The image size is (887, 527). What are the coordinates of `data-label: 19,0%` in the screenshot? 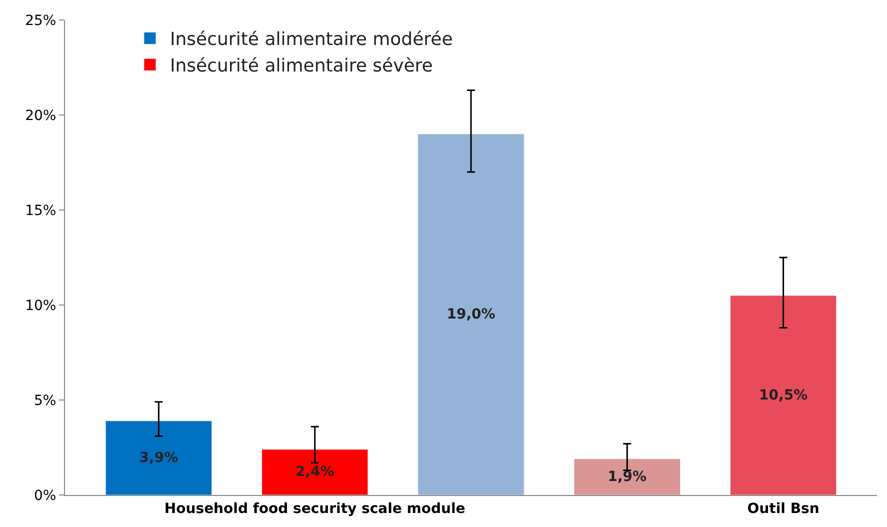 It's located at (471, 314).